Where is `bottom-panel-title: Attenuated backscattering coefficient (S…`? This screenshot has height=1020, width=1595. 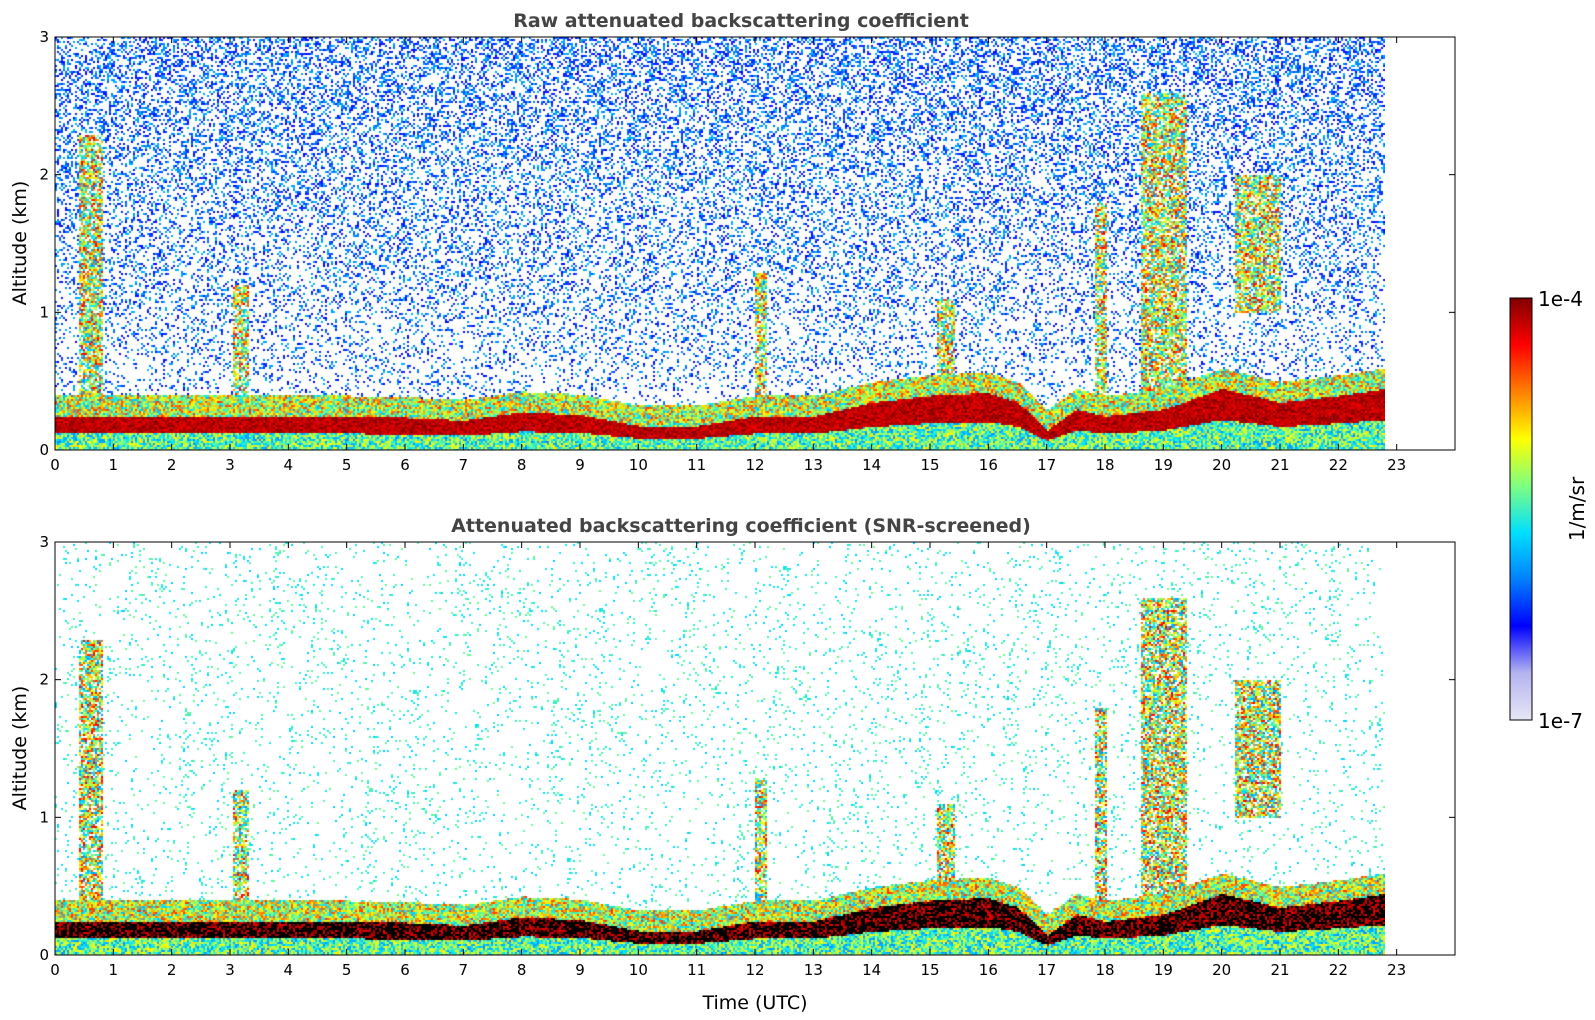
bottom-panel-title: Attenuated backscattering coefficient (S… is located at coordinates (741, 526).